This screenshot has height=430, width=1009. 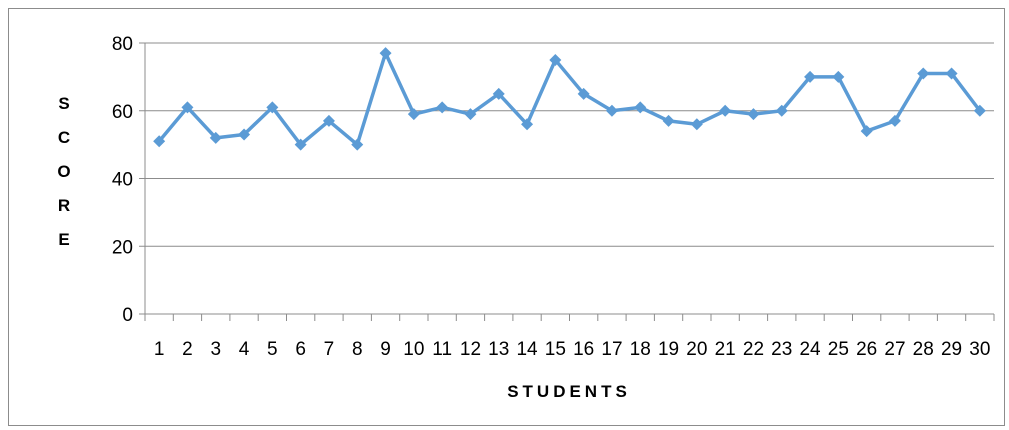 What do you see at coordinates (442, 349) in the screenshot?
I see `x-tick-label: 11` at bounding box center [442, 349].